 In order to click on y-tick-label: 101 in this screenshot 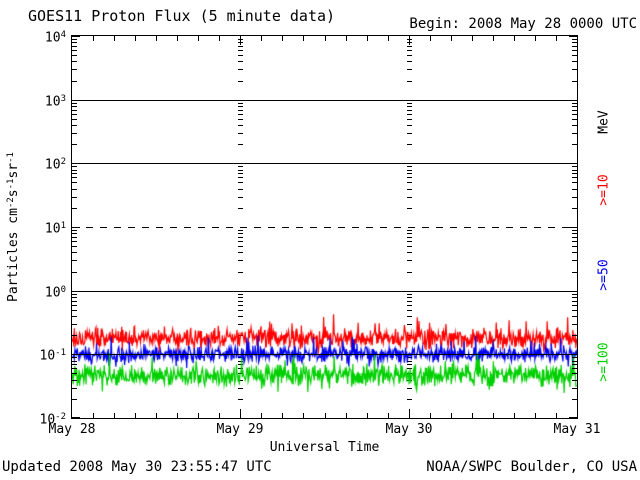, I will do `click(39, 227)`.